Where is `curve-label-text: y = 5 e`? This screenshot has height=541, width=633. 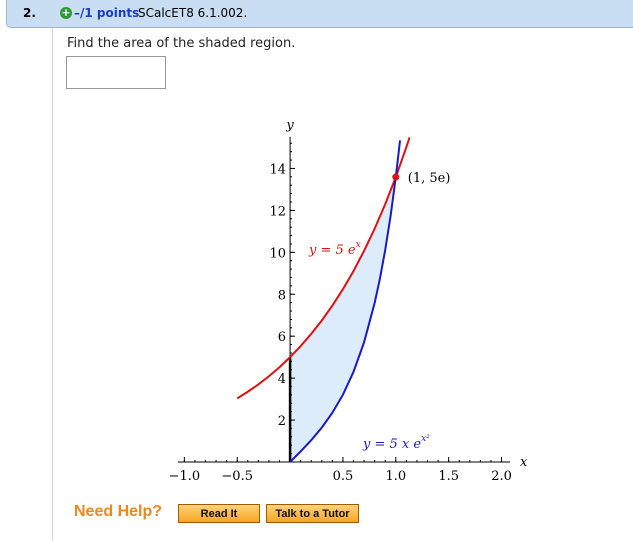
curve-label-text: y = 5 e is located at coordinates (332, 250).